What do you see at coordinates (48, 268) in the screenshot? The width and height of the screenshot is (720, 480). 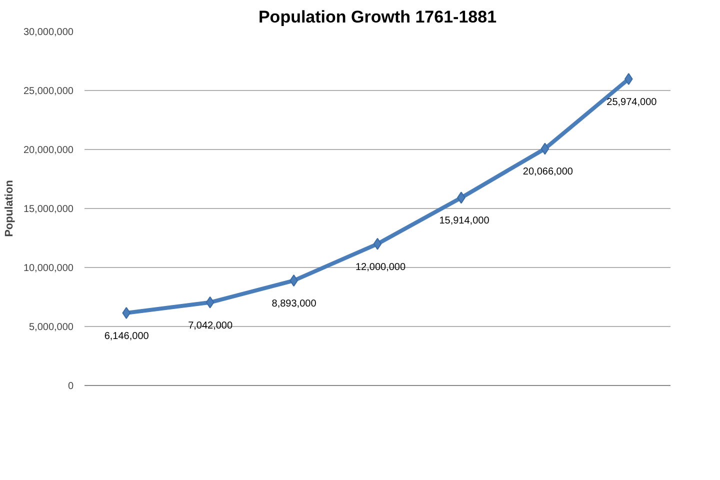 I see `y-tick-label: 10,000,000` at bounding box center [48, 268].